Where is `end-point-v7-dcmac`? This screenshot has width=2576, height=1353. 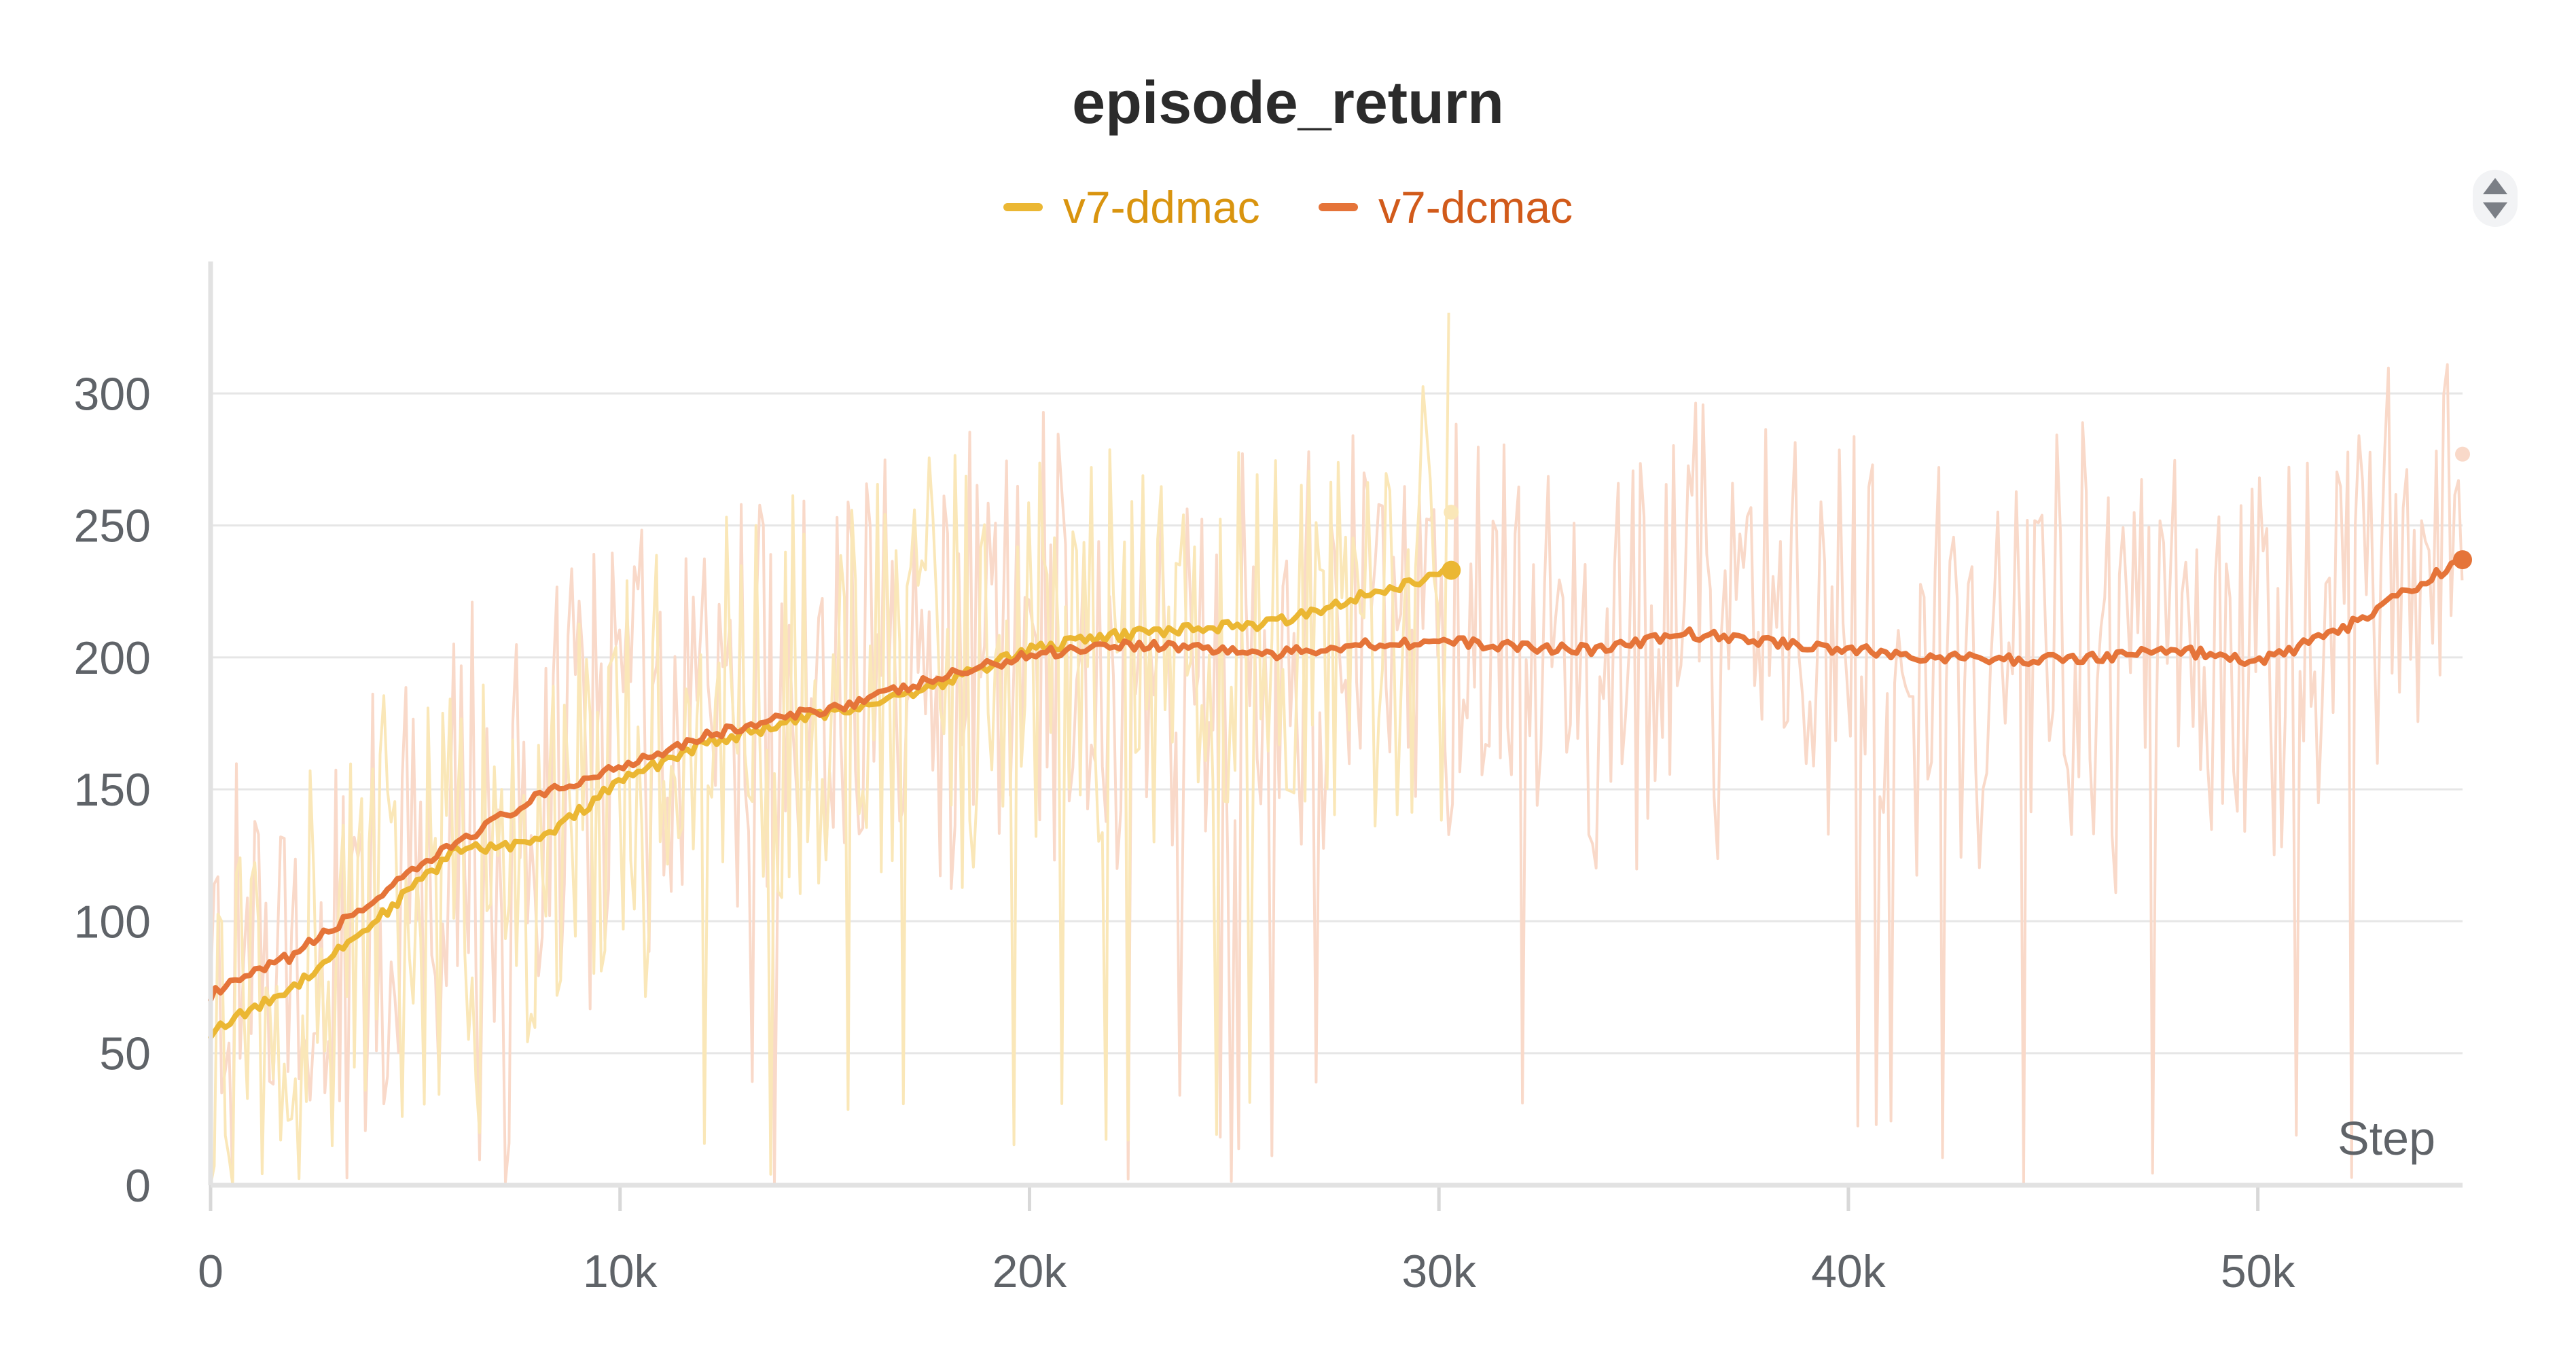
end-point-v7-dcmac is located at coordinates (2462, 560).